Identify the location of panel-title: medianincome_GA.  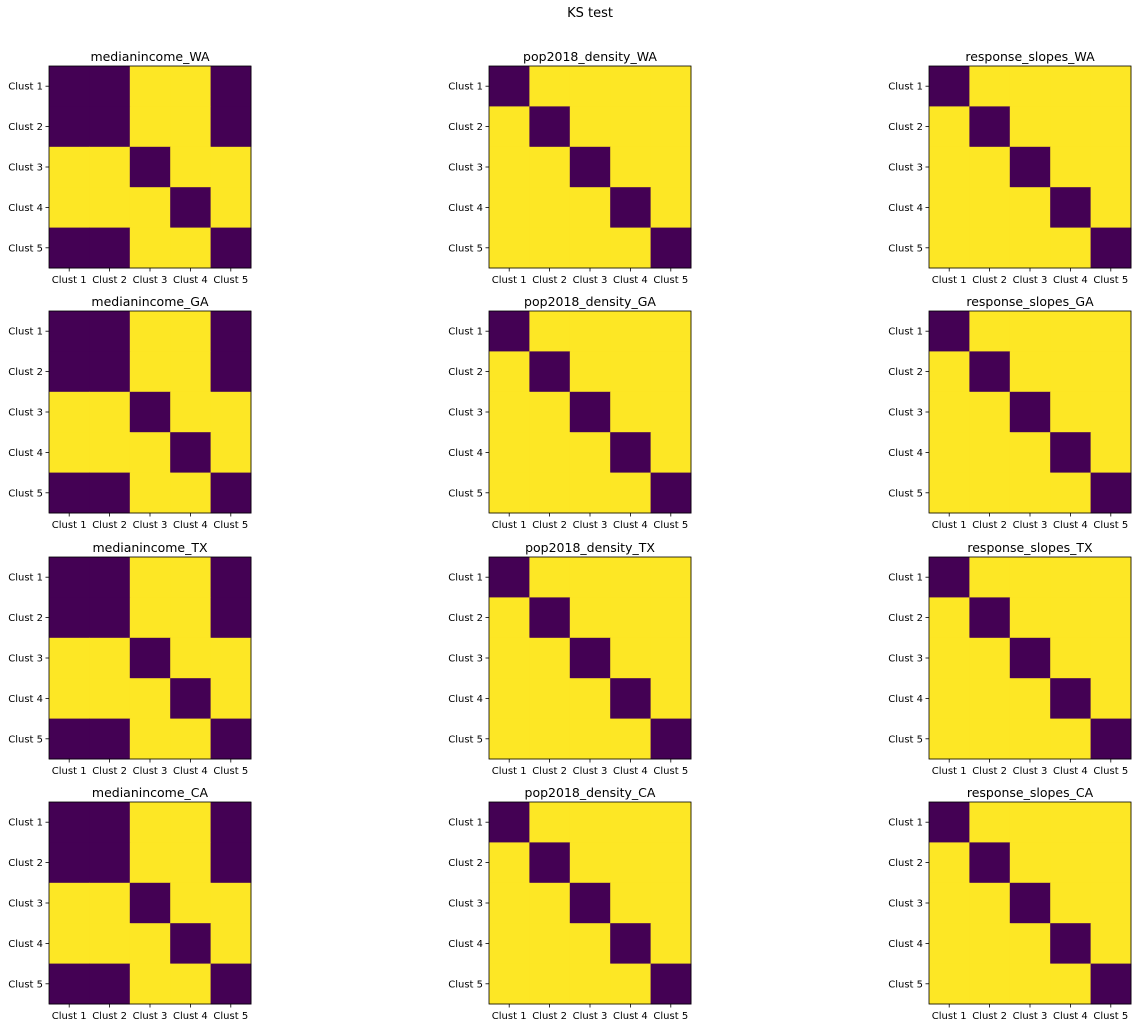
(150, 301).